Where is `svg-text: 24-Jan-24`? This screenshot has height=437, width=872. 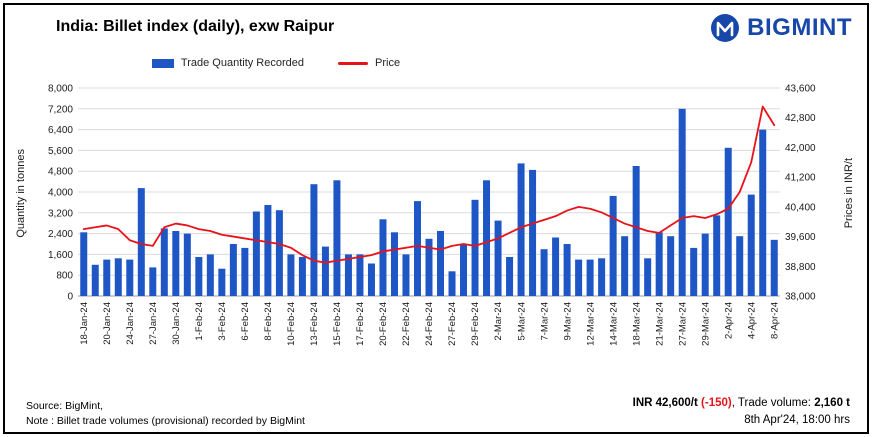 svg-text: 24-Jan-24 is located at coordinates (130, 323).